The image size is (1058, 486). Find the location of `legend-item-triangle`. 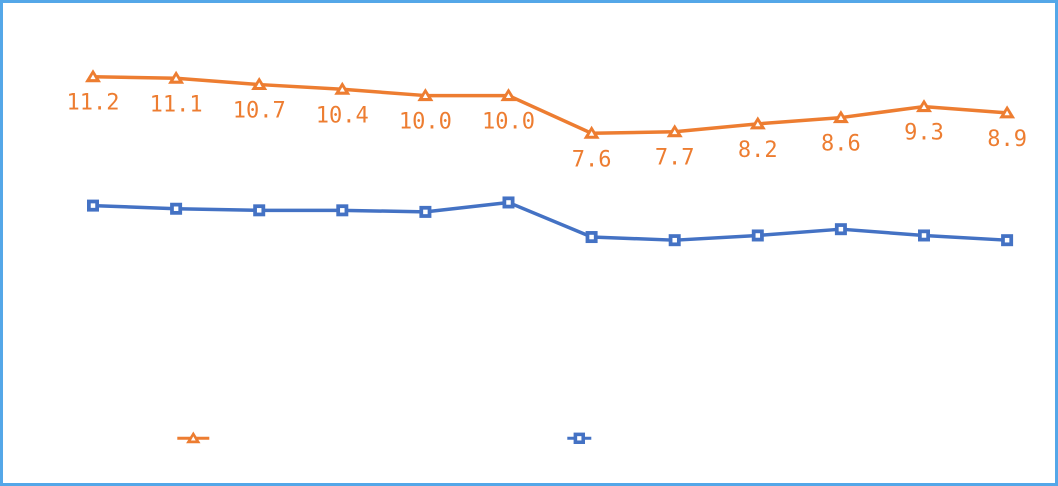

legend-item-triangle is located at coordinates (193, 437).